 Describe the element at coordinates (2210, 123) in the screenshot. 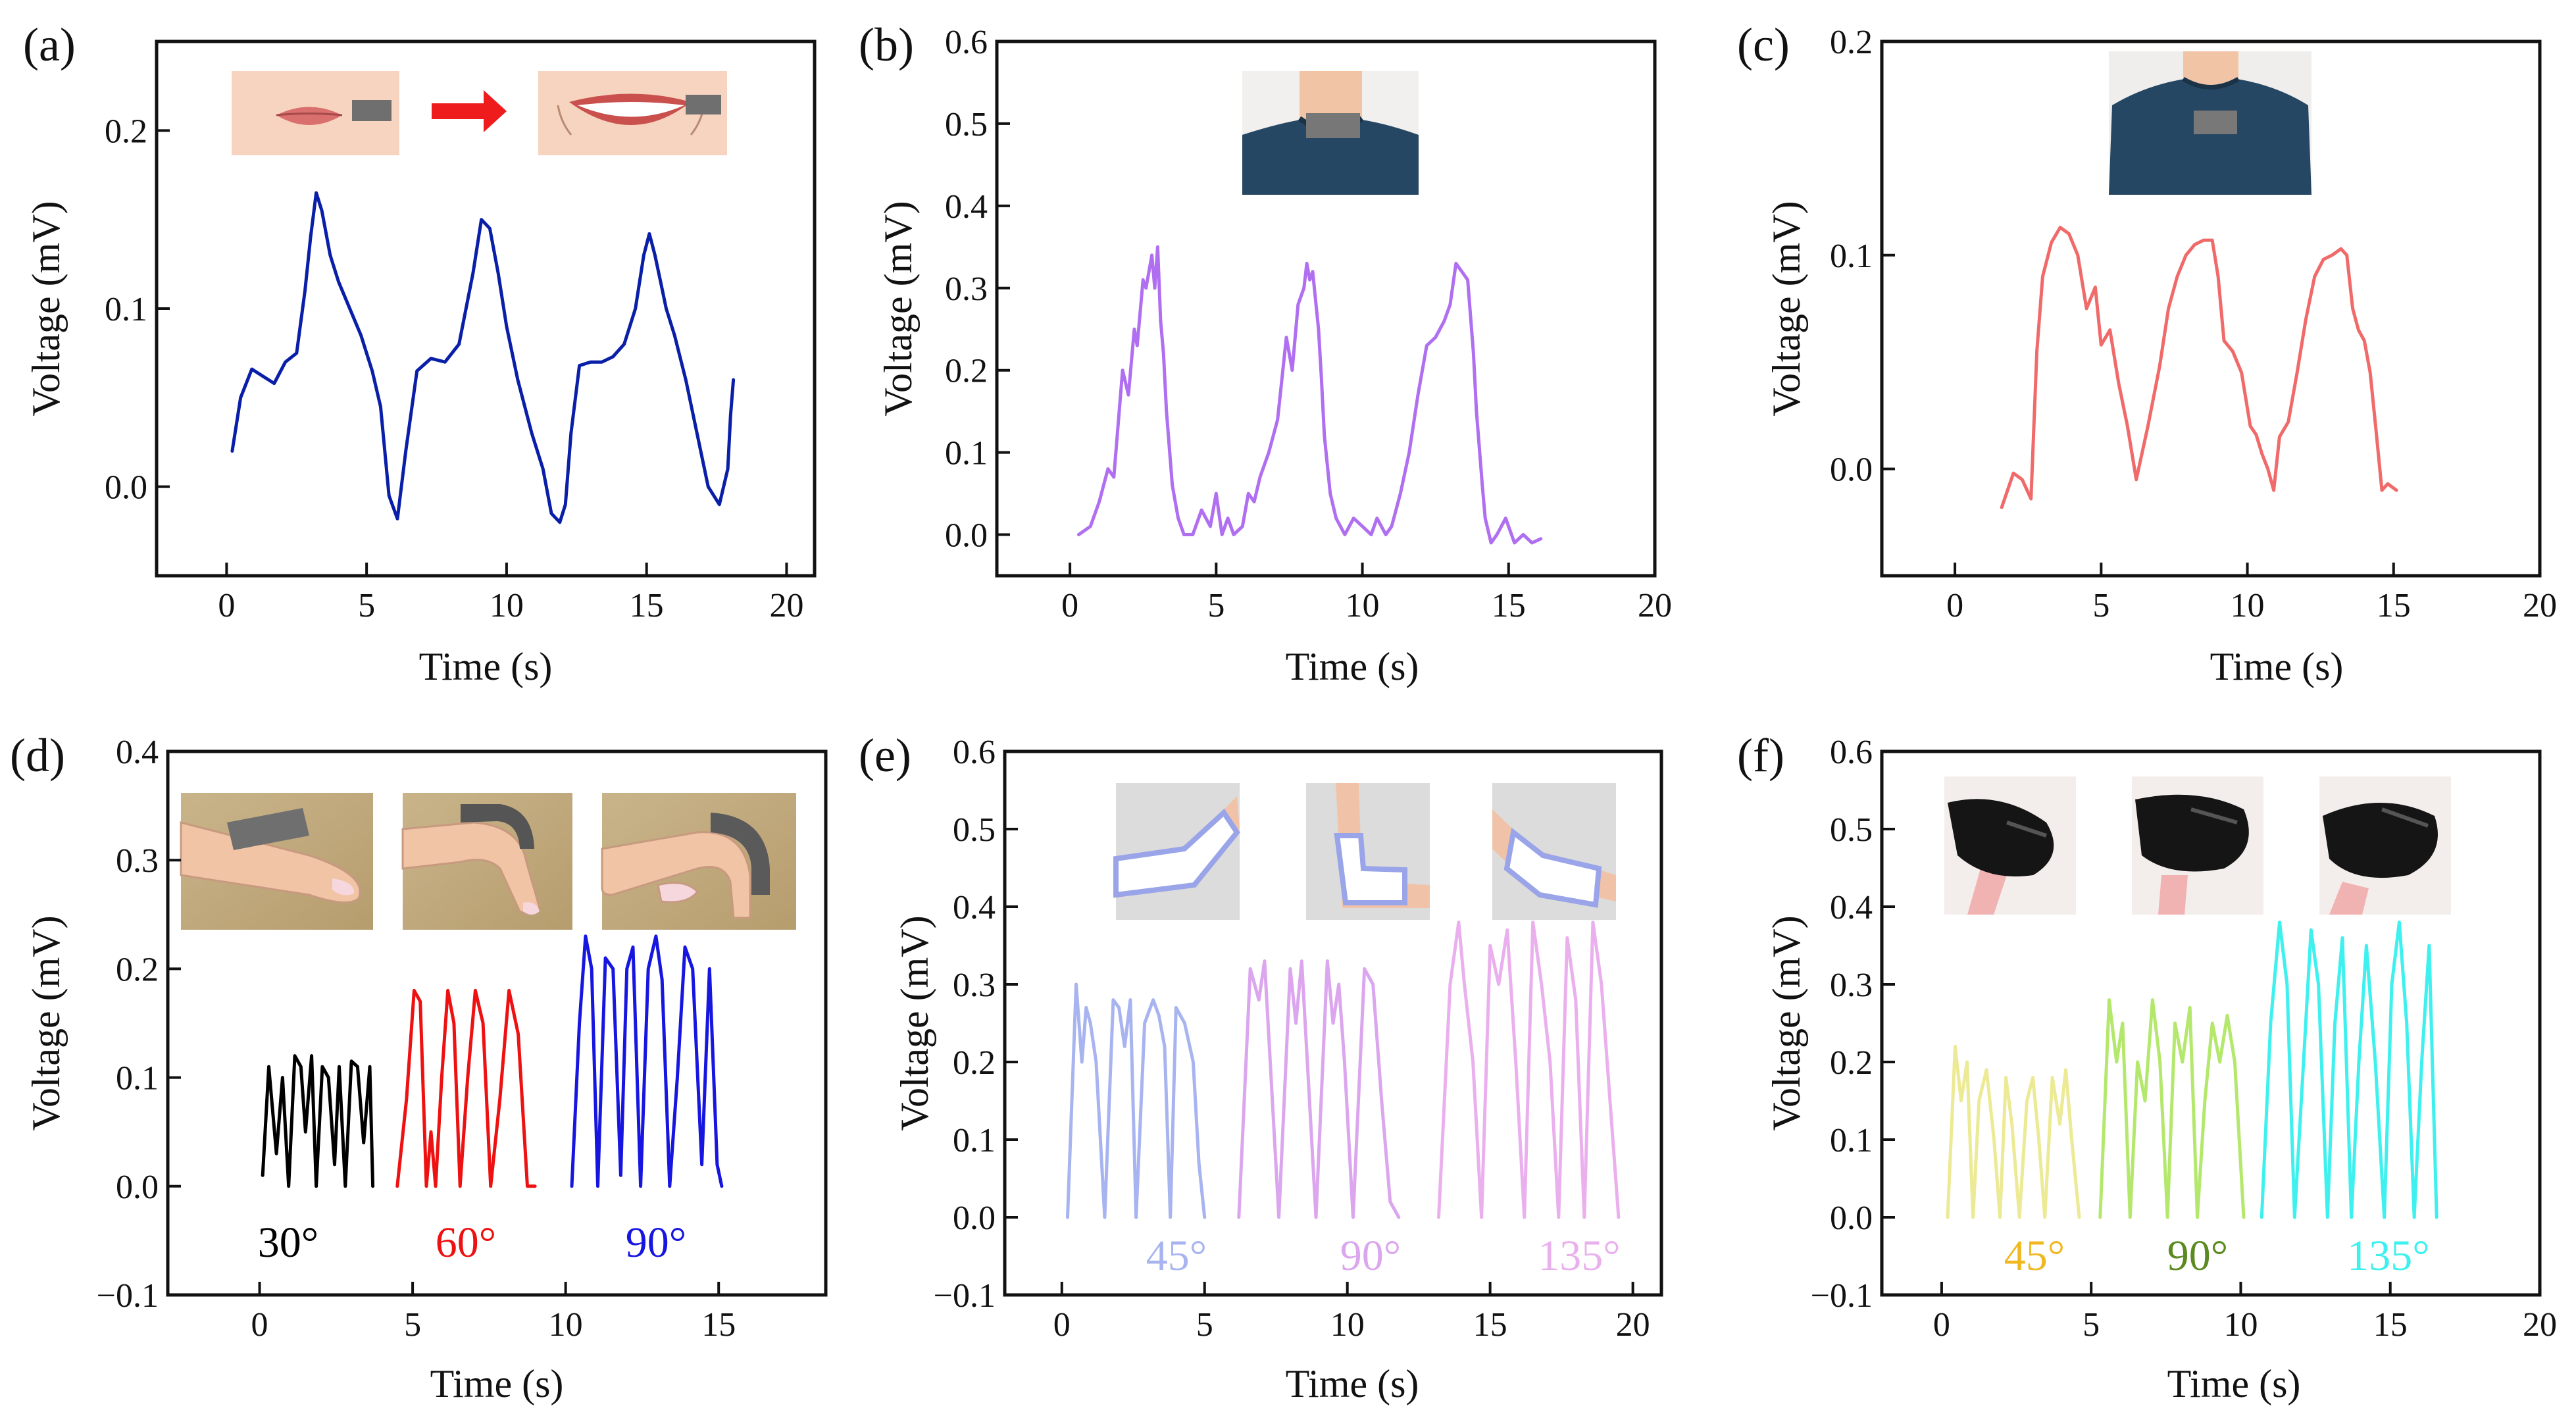

I see `chest-illustration` at that location.